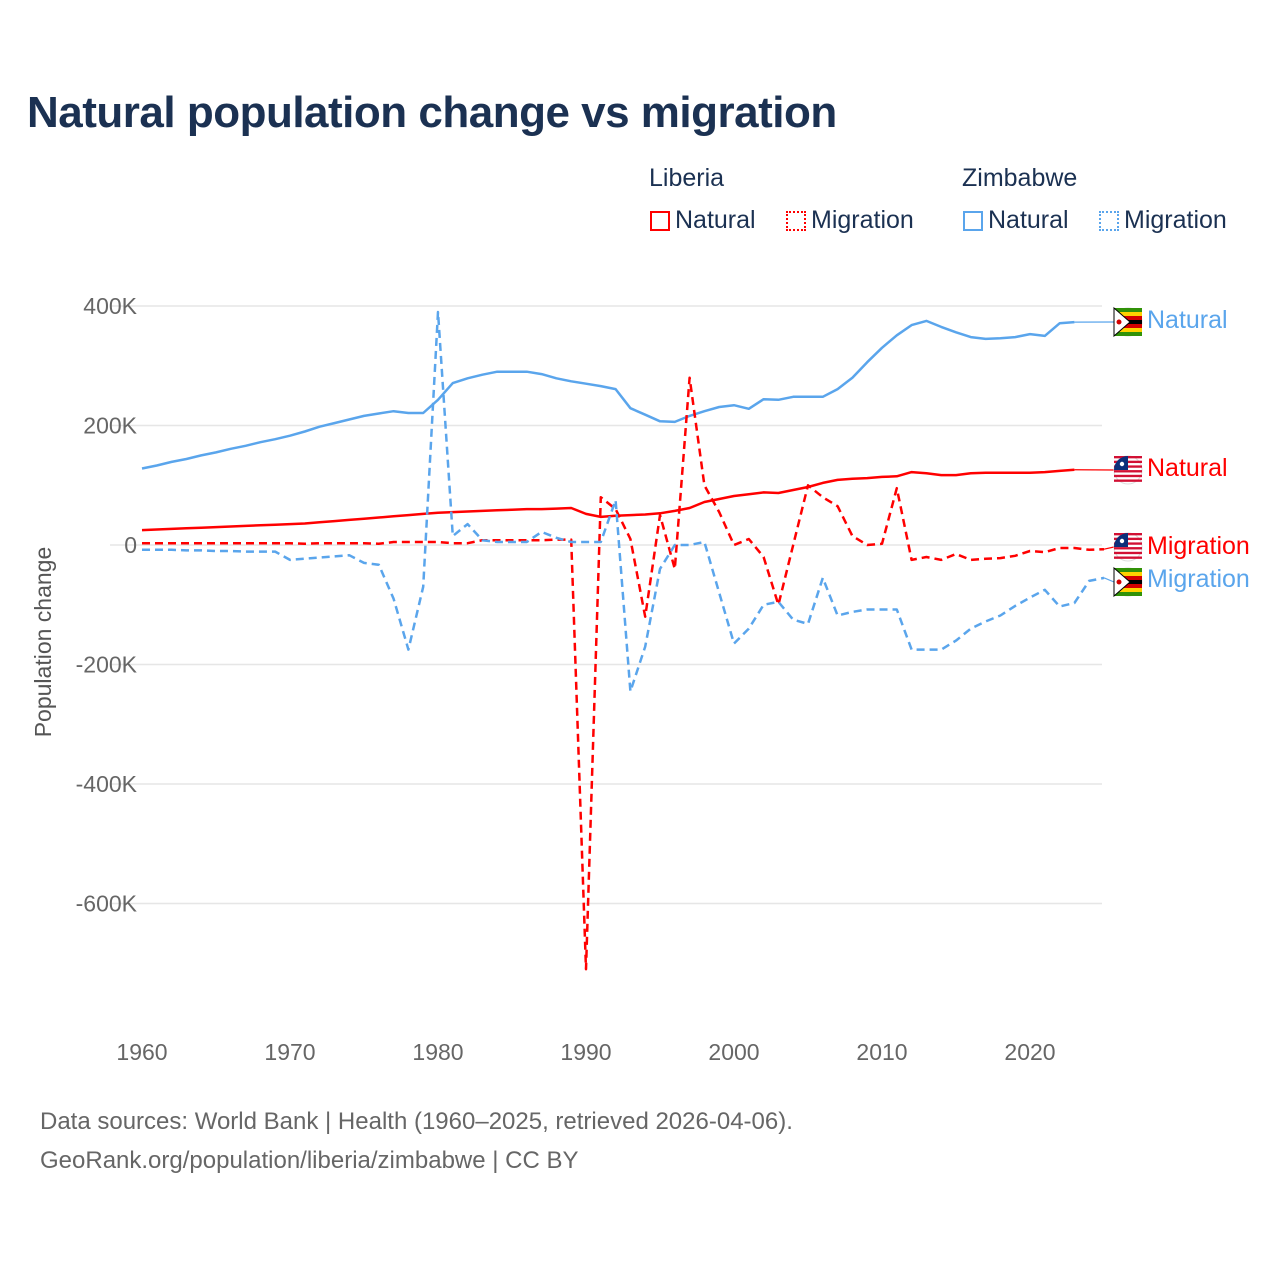 The width and height of the screenshot is (1280, 1280). What do you see at coordinates (110, 426) in the screenshot?
I see `y-tick-label: 200K` at bounding box center [110, 426].